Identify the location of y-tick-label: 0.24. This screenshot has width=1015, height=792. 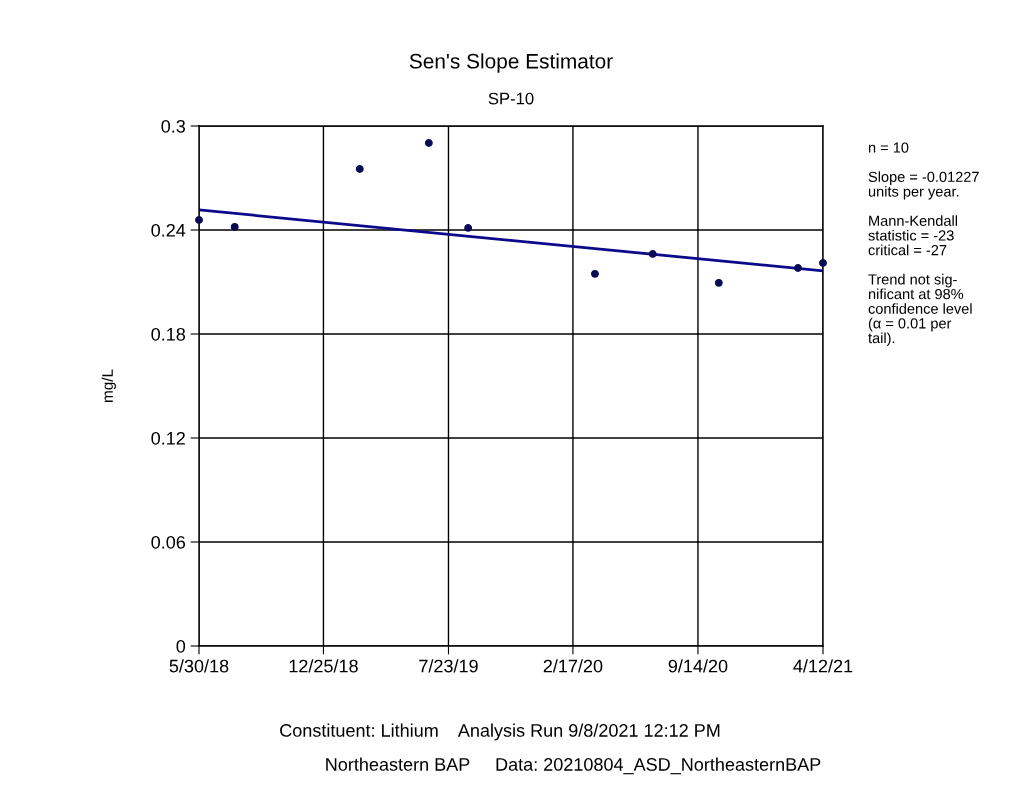
(168, 230).